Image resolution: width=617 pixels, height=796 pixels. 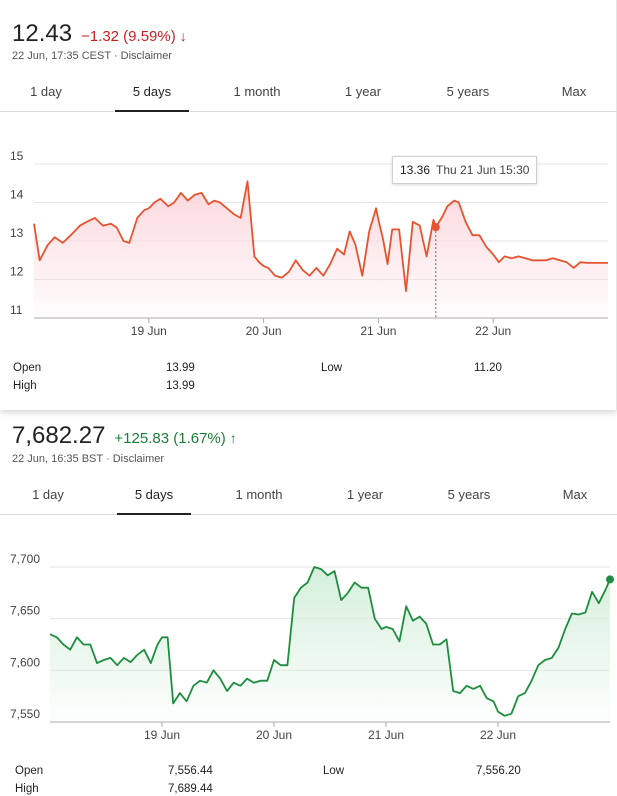 I want to click on price-change: −1.32 (9.59%) ↓, so click(x=134, y=36).